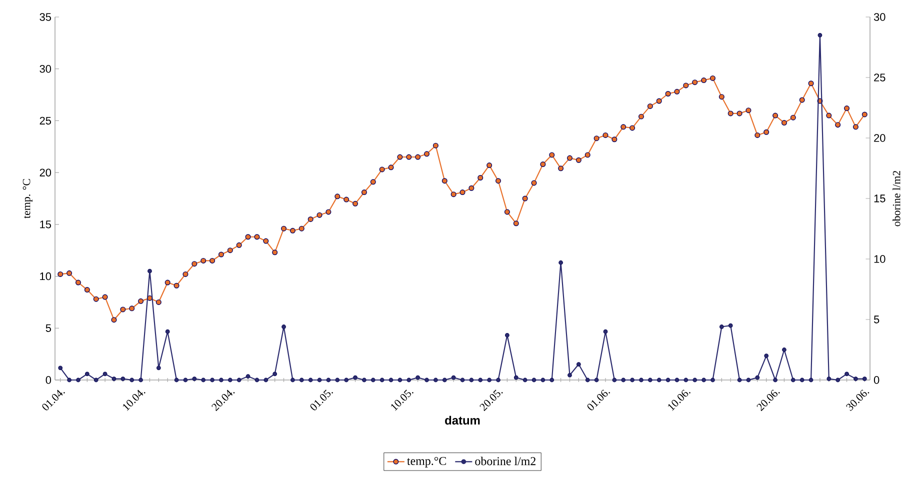 The width and height of the screenshot is (914, 483). I want to click on y-tick-label: 25, so click(46, 120).